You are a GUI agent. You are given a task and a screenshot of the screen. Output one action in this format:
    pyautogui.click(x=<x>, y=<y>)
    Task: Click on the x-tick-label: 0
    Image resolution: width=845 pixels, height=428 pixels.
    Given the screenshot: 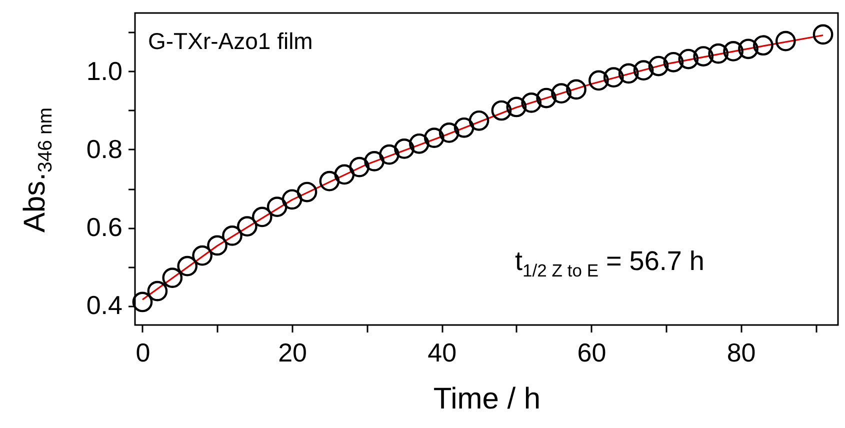 What is the action you would take?
    pyautogui.click(x=143, y=353)
    